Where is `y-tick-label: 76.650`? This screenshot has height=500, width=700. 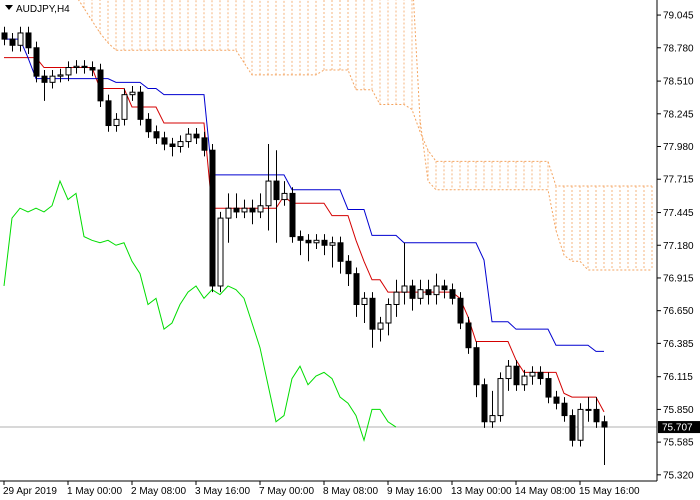 y-tick-label: 76.650 is located at coordinates (678, 311).